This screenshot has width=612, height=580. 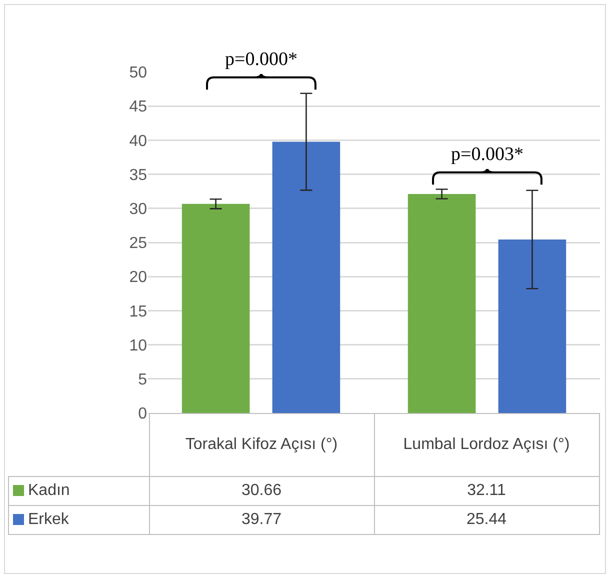 I want to click on y-tick-label: 20, so click(x=138, y=277).